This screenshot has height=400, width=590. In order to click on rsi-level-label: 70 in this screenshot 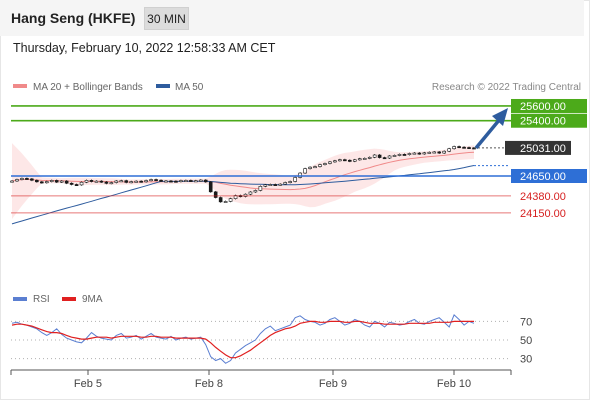, I will do `click(526, 322)`.